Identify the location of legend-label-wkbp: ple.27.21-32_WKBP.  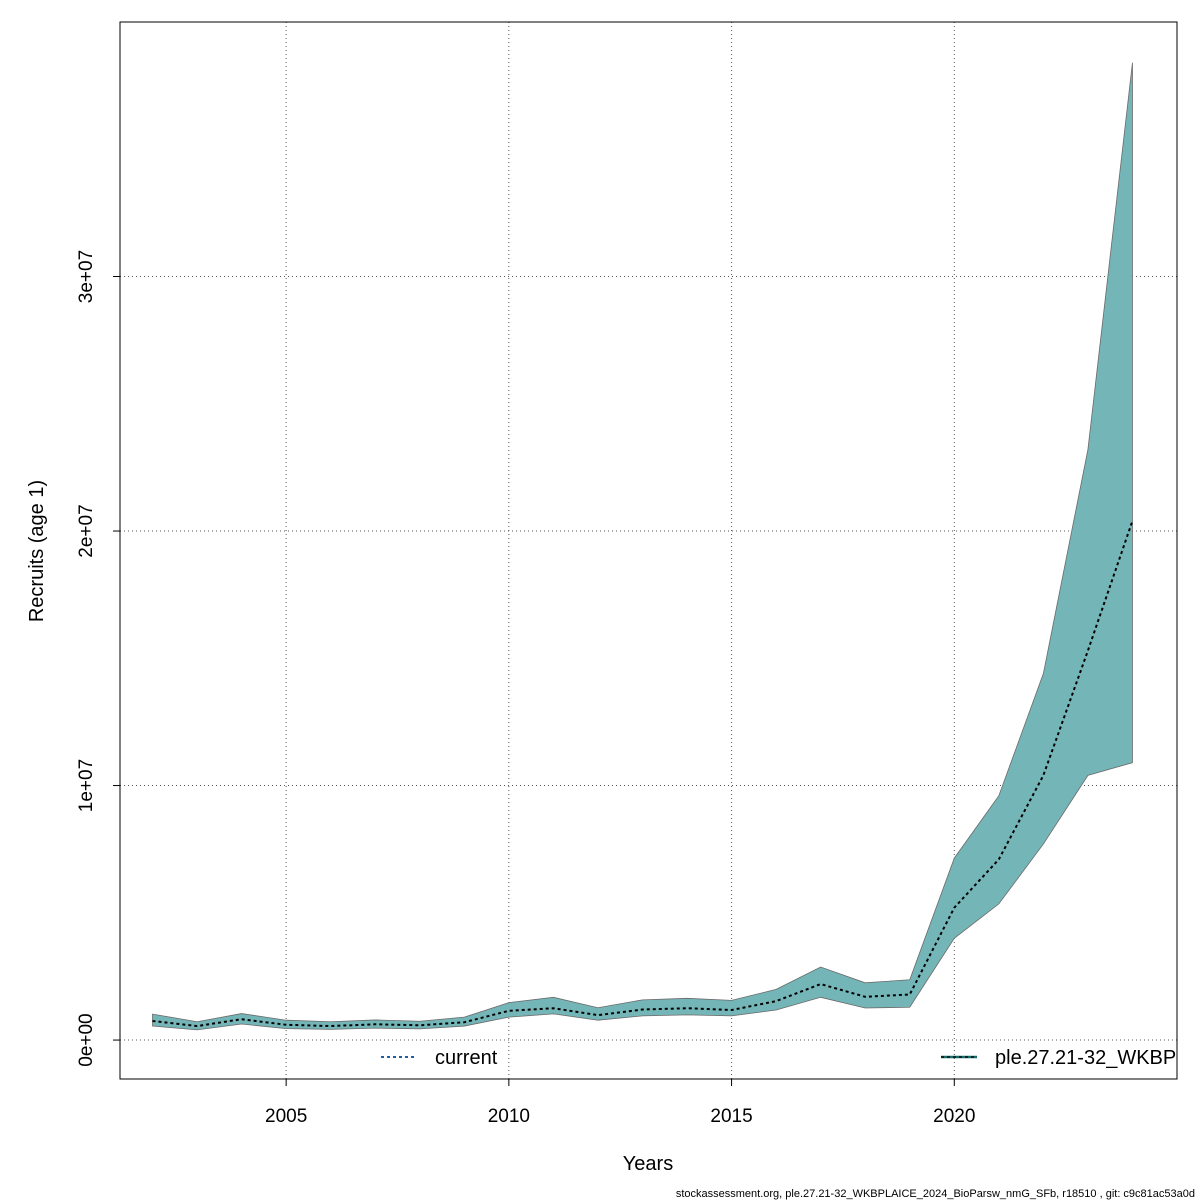
(1085, 1058).